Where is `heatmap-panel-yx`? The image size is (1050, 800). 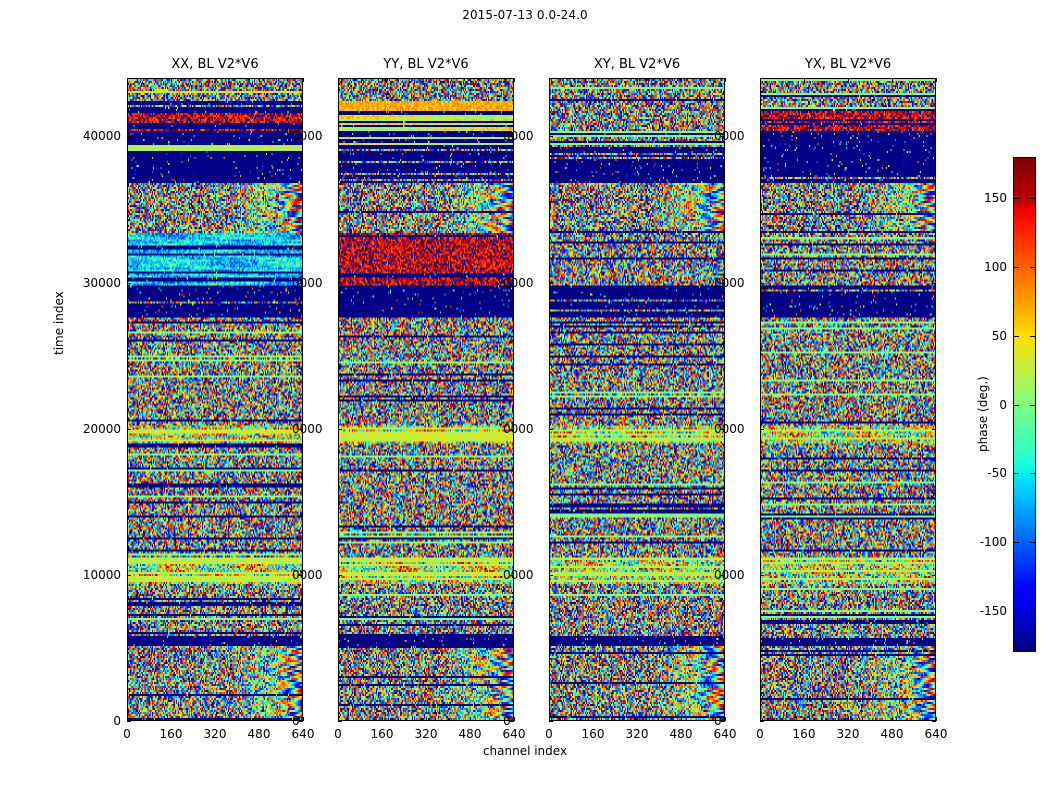
heatmap-panel-yx is located at coordinates (848, 399).